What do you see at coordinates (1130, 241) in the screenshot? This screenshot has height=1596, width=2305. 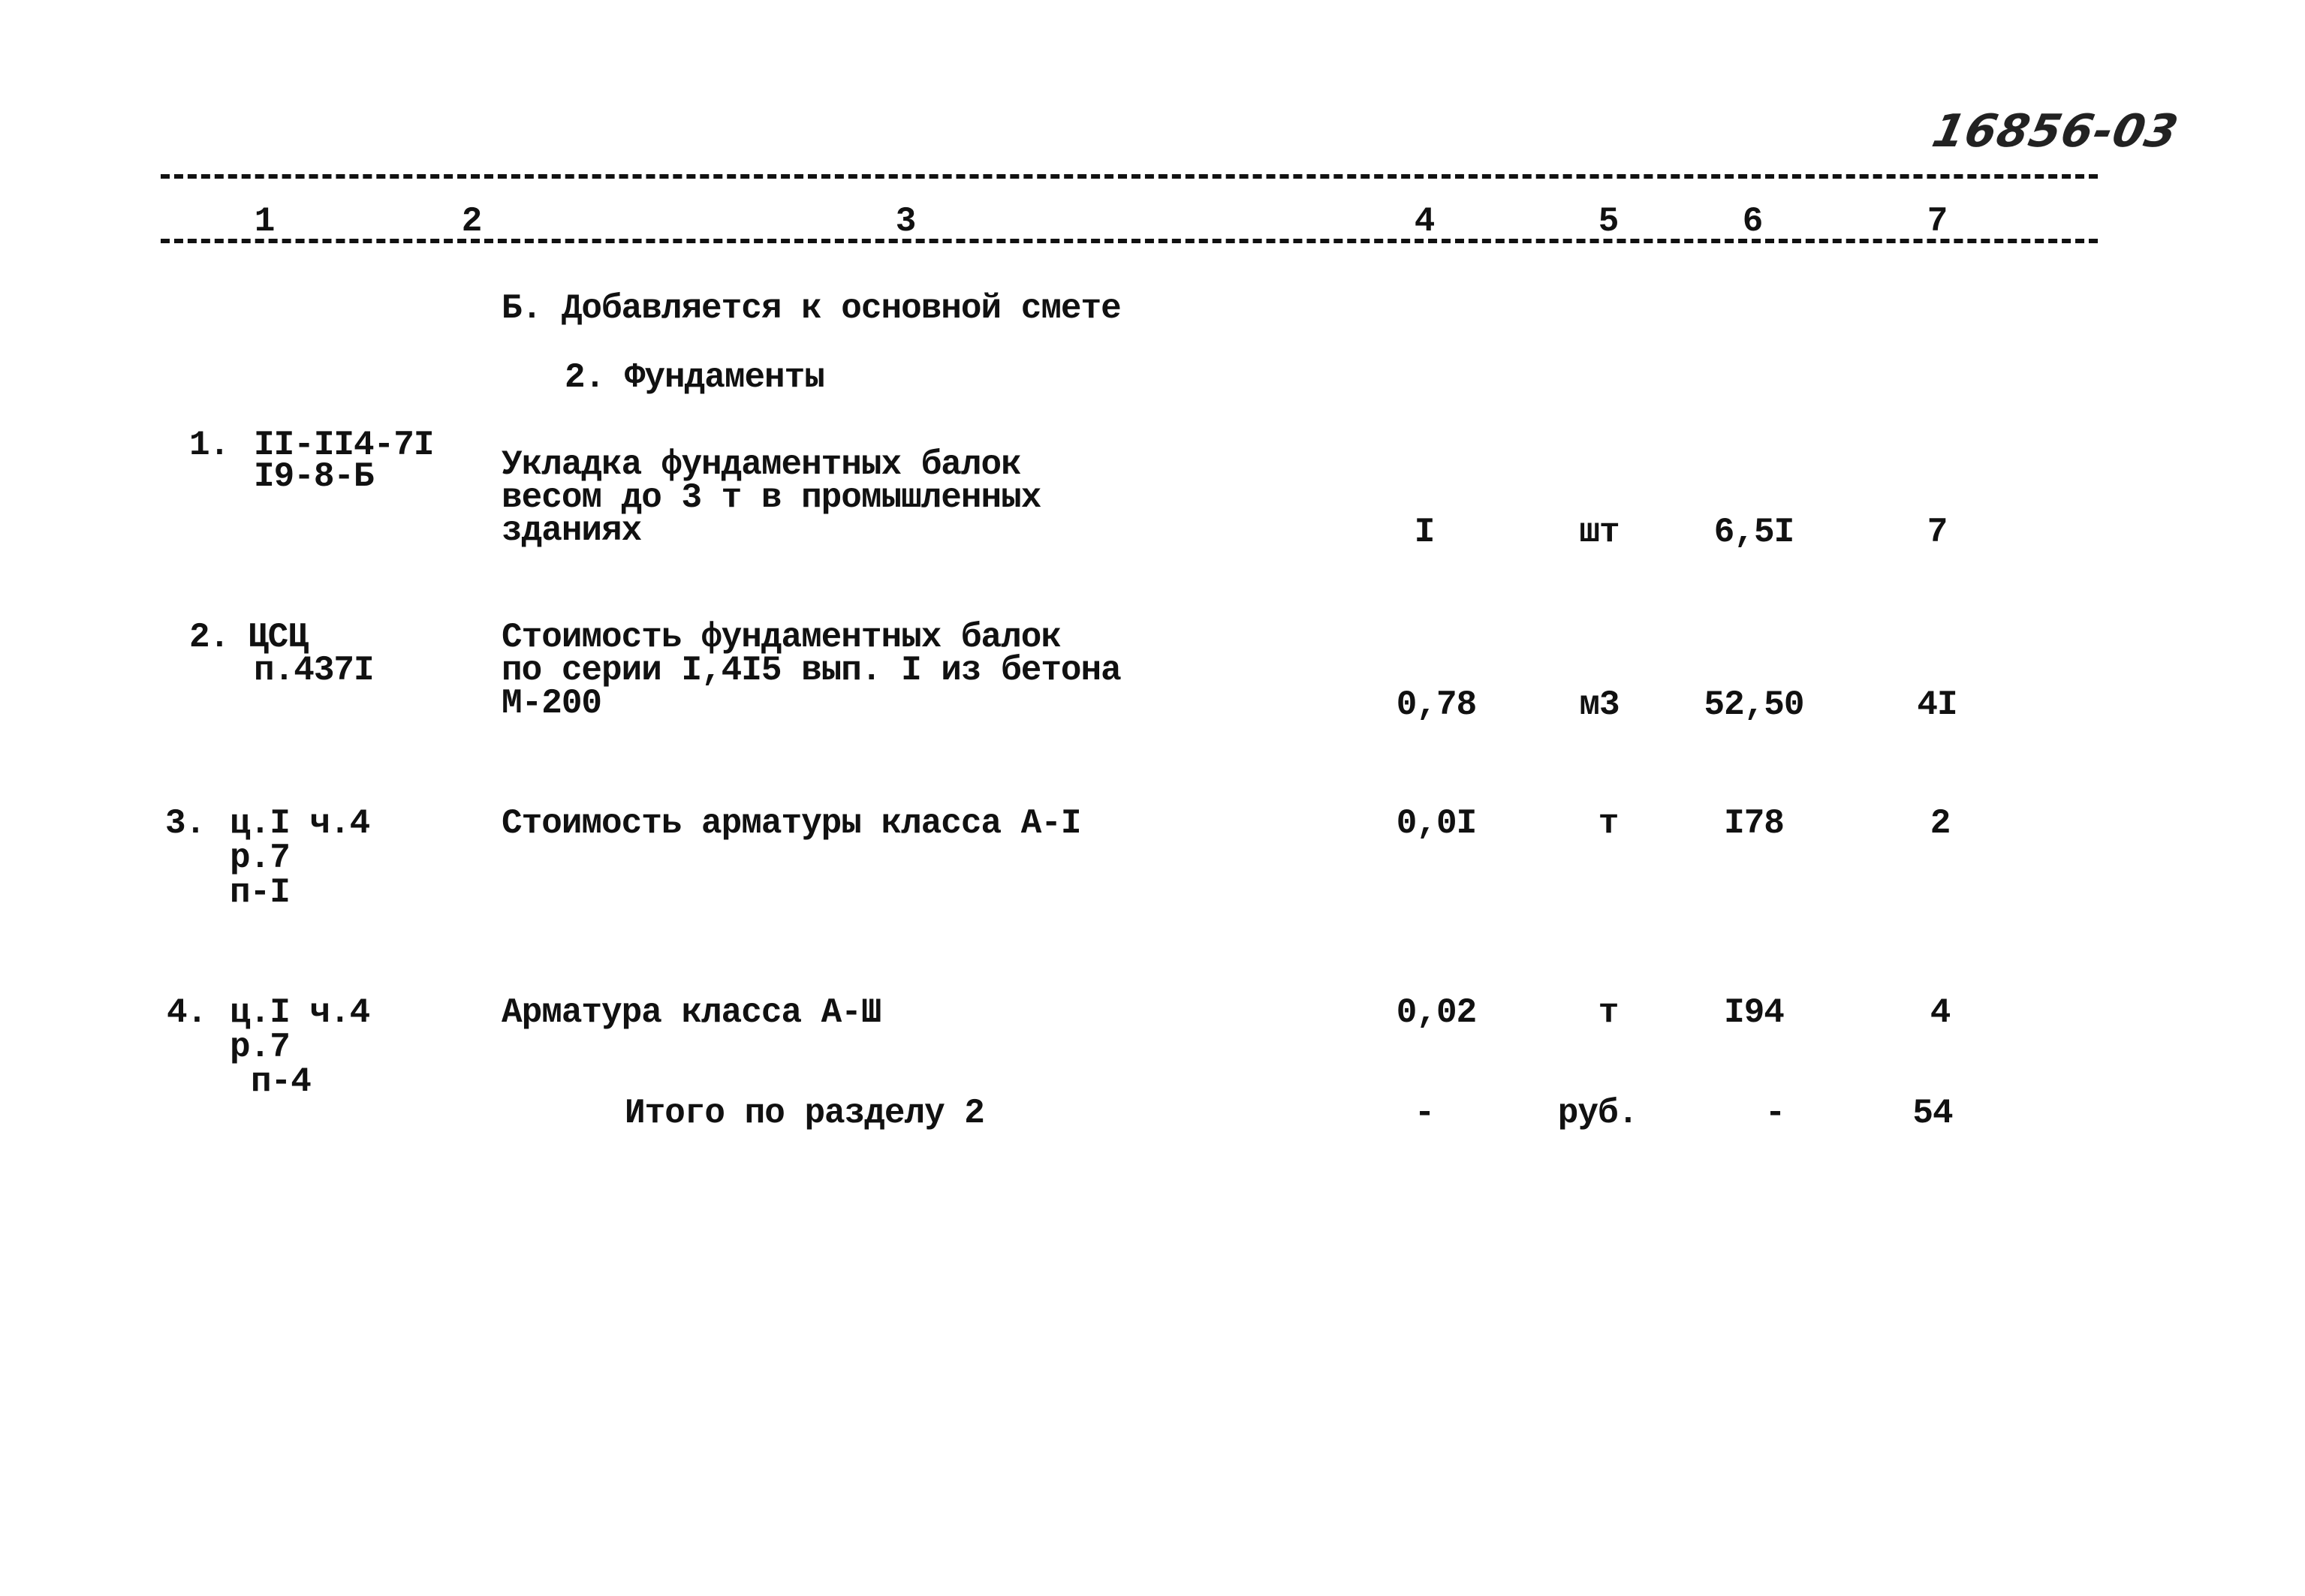 I see `header-bottom-rule` at bounding box center [1130, 241].